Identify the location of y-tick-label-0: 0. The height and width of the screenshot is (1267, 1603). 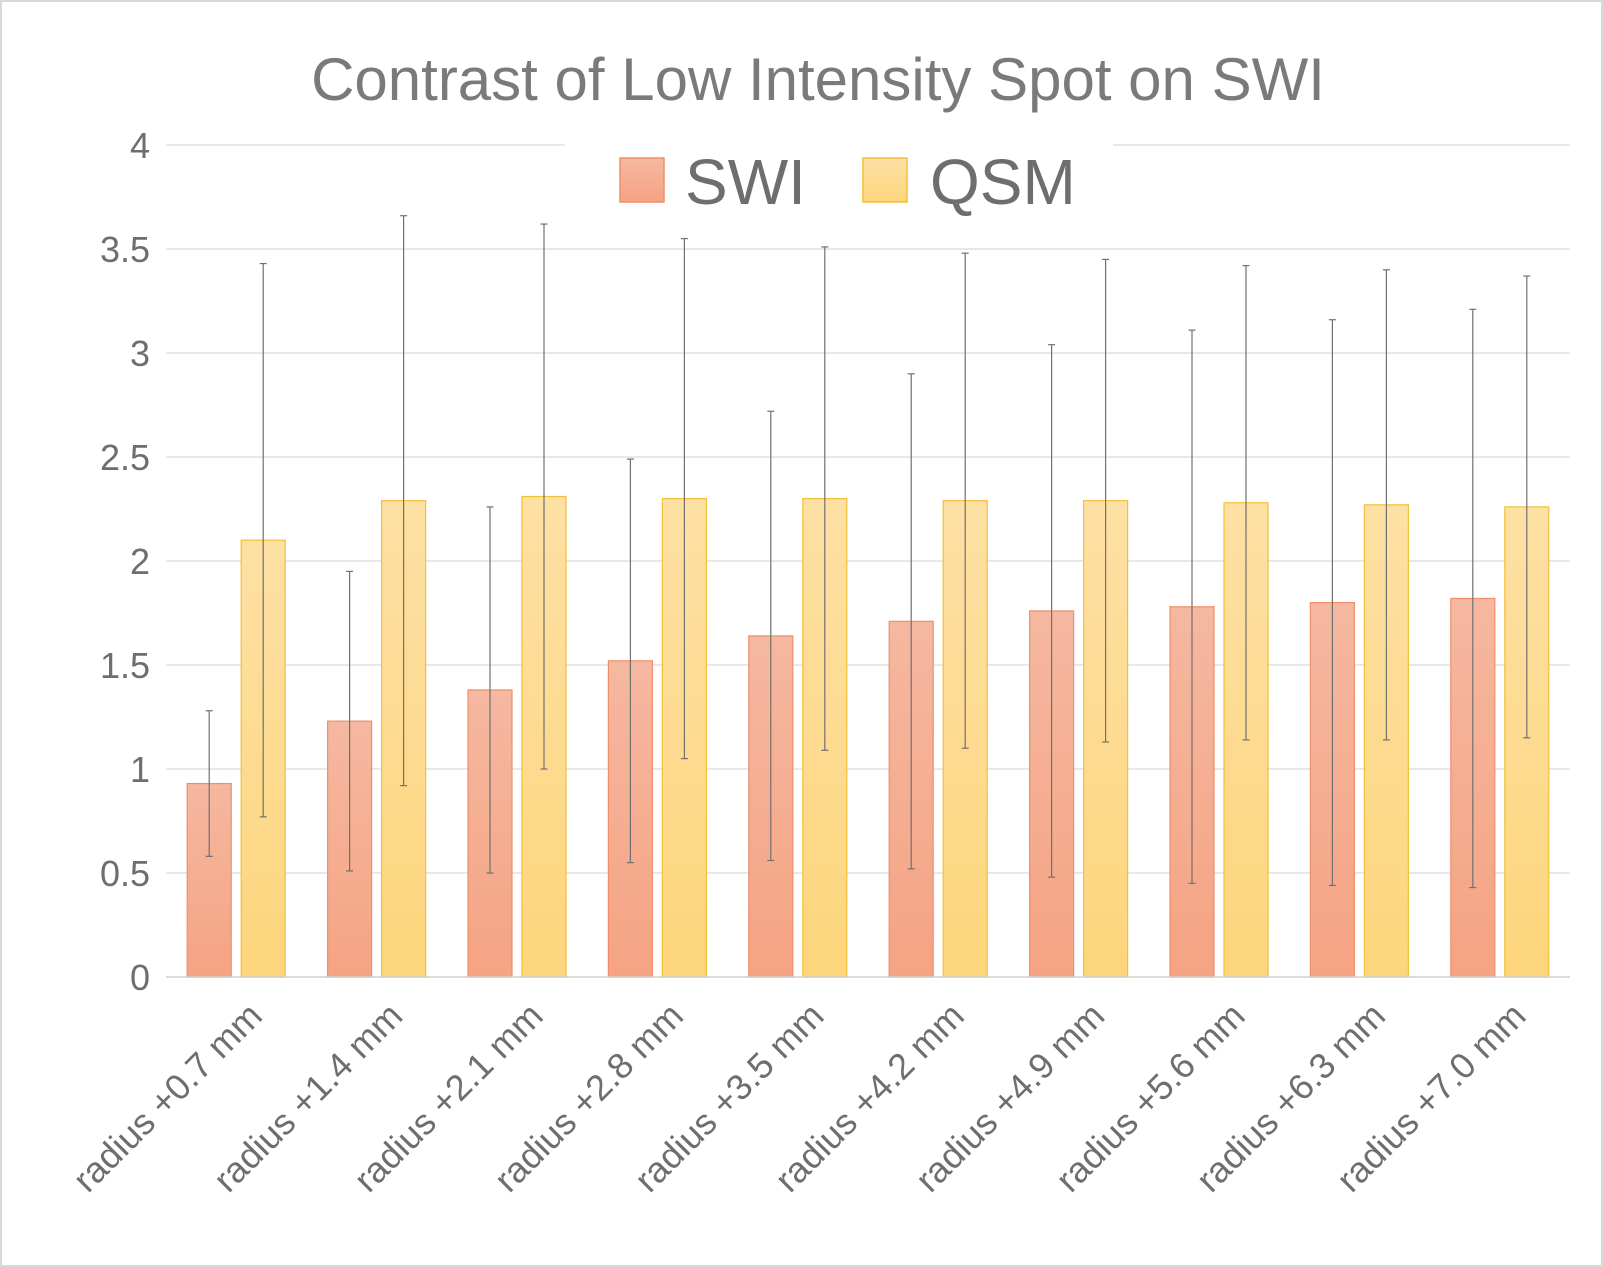
(140, 977).